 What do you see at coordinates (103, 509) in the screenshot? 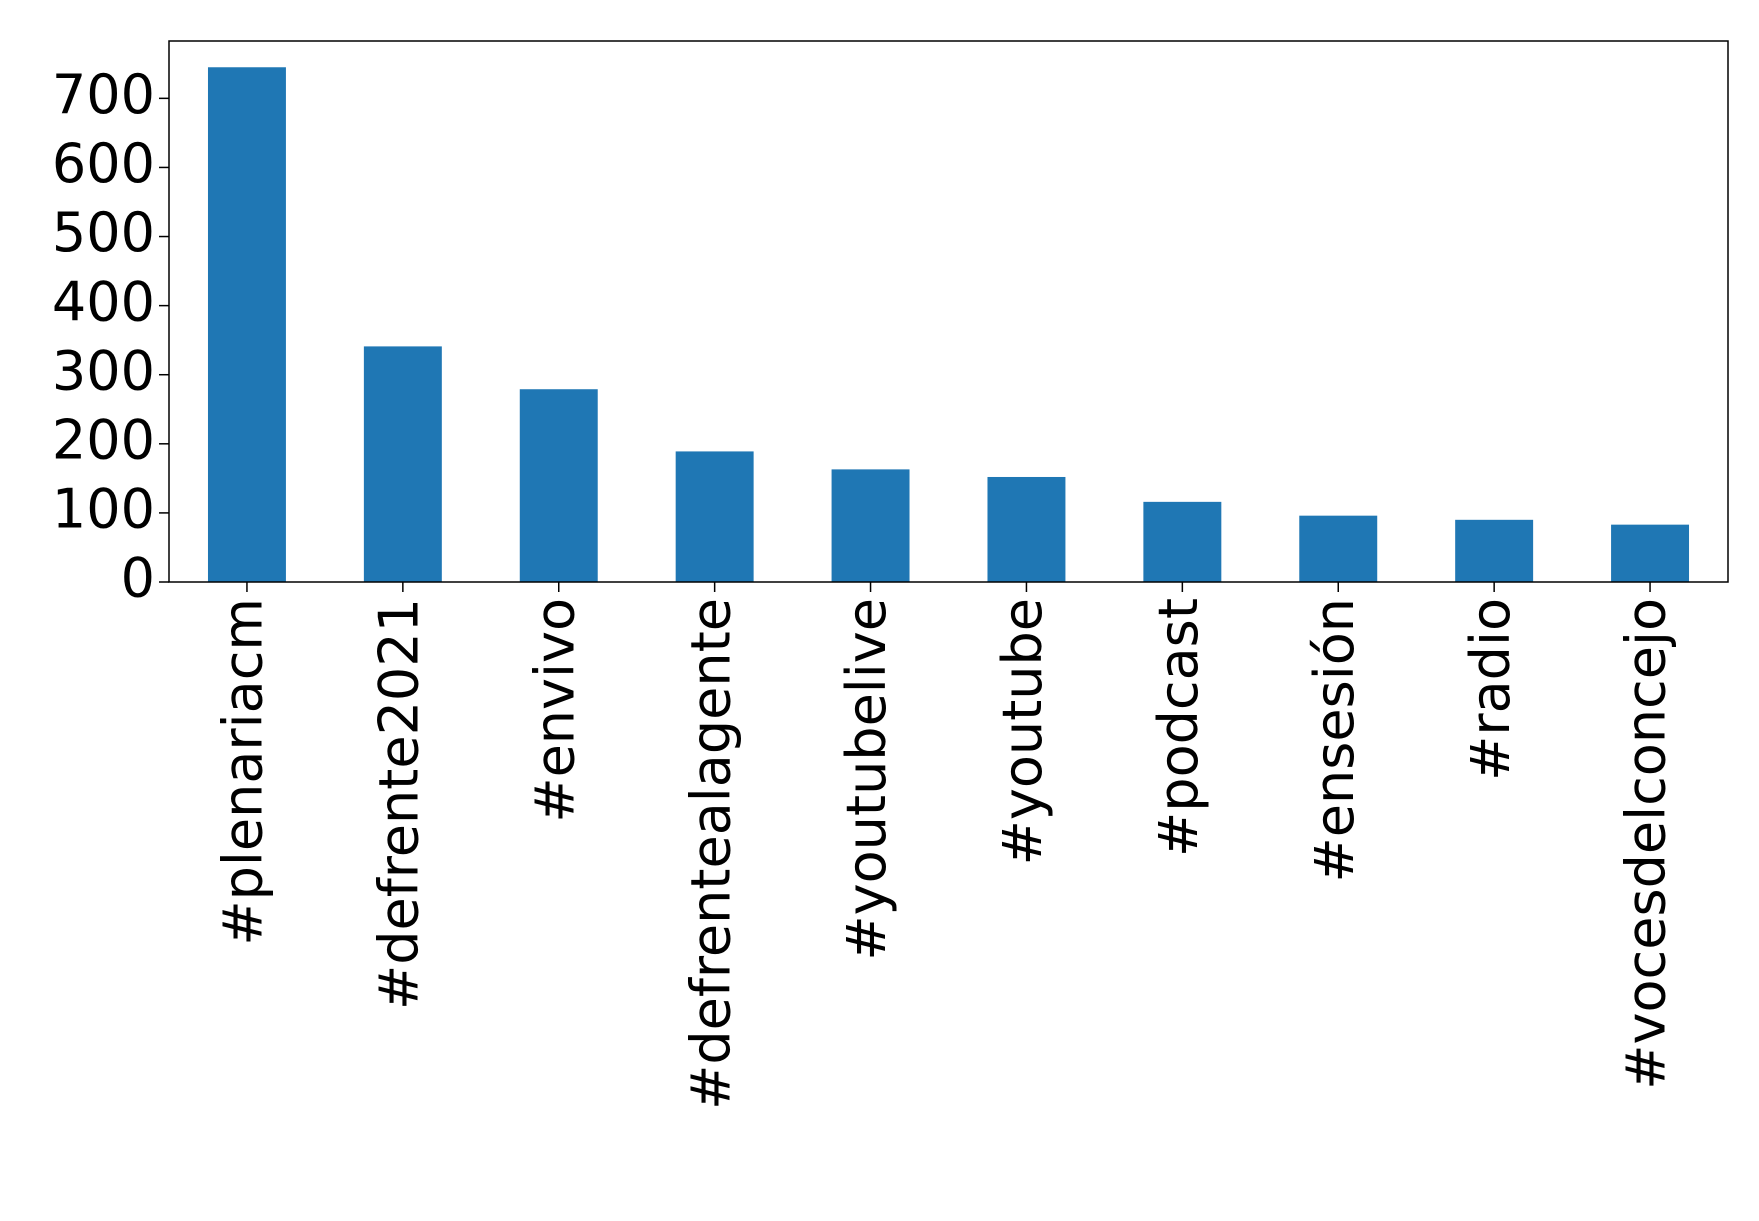
I see `y-tick-label: 100` at bounding box center [103, 509].